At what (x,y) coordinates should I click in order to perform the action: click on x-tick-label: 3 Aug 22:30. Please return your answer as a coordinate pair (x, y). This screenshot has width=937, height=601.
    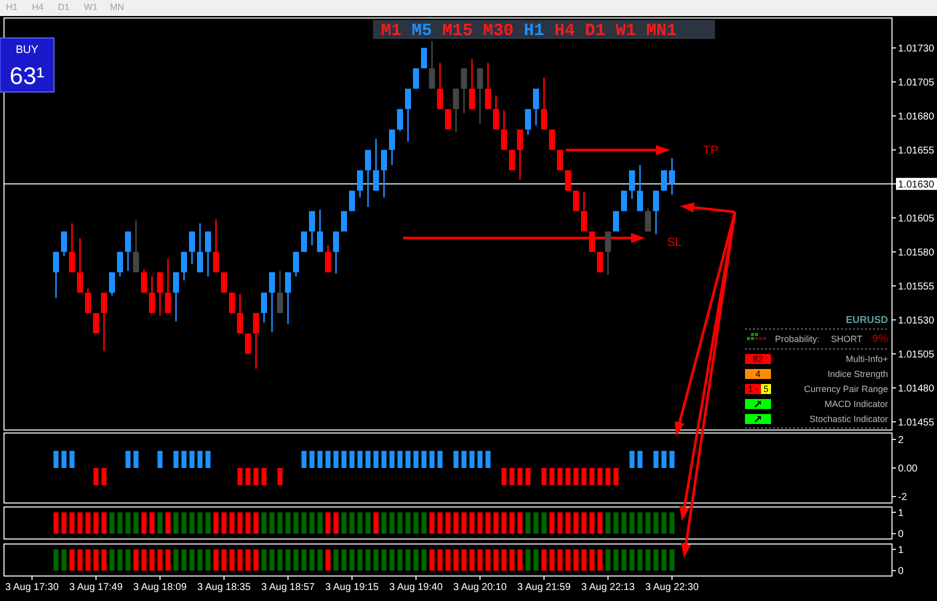
    Looking at the image, I should click on (672, 587).